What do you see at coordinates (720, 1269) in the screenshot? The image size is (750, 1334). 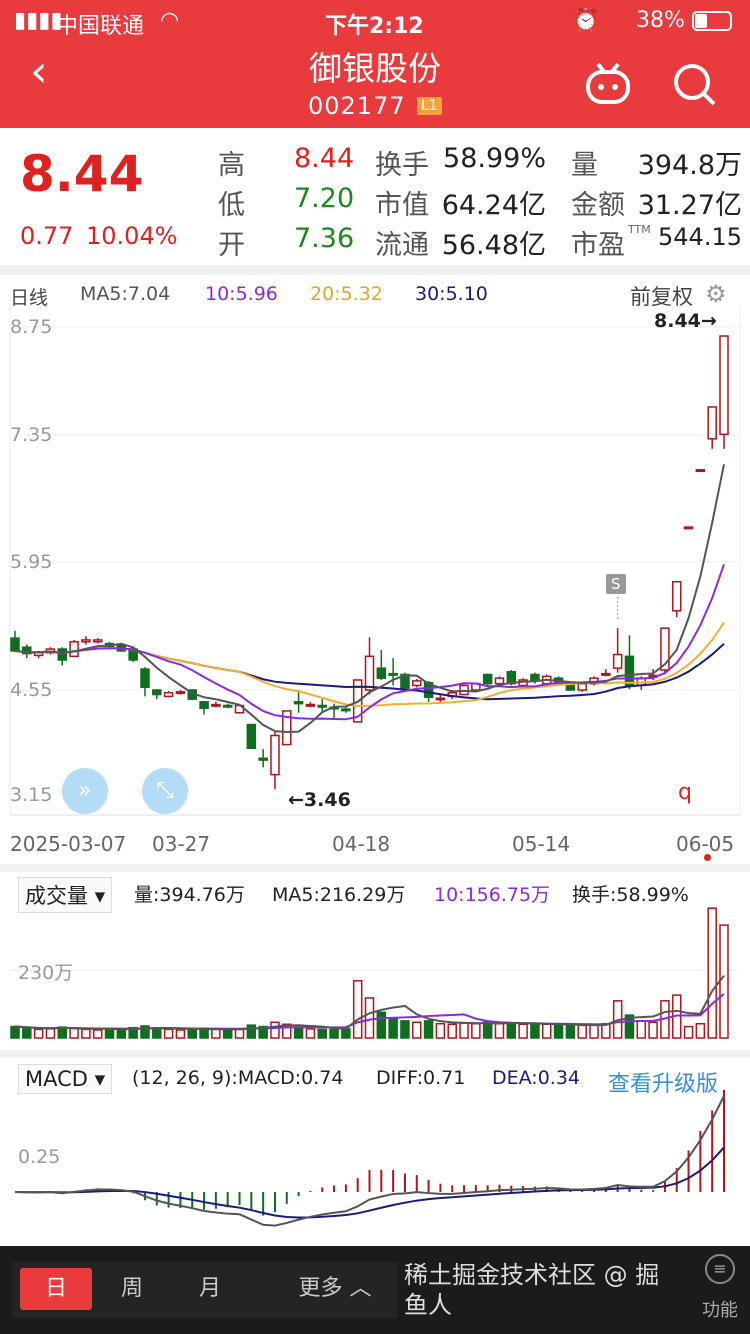 I see `menu-icon: ≡` at bounding box center [720, 1269].